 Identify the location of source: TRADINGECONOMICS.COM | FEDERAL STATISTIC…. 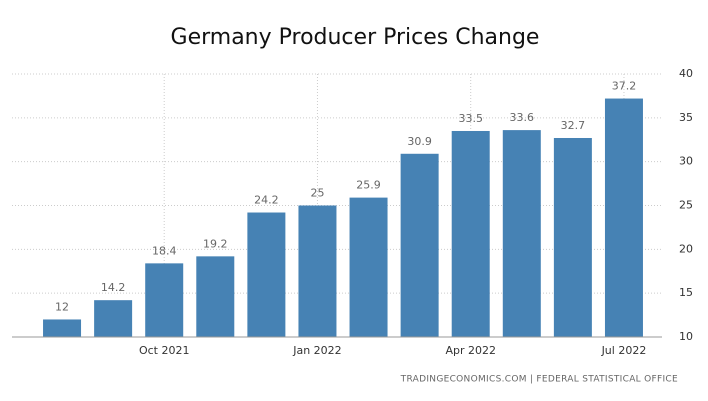
(539, 380).